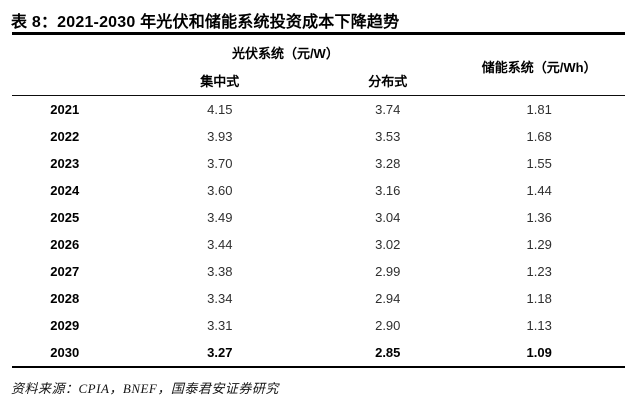 This screenshot has width=638, height=406. What do you see at coordinates (539, 352) in the screenshot?
I see `storage-cell: 1.09` at bounding box center [539, 352].